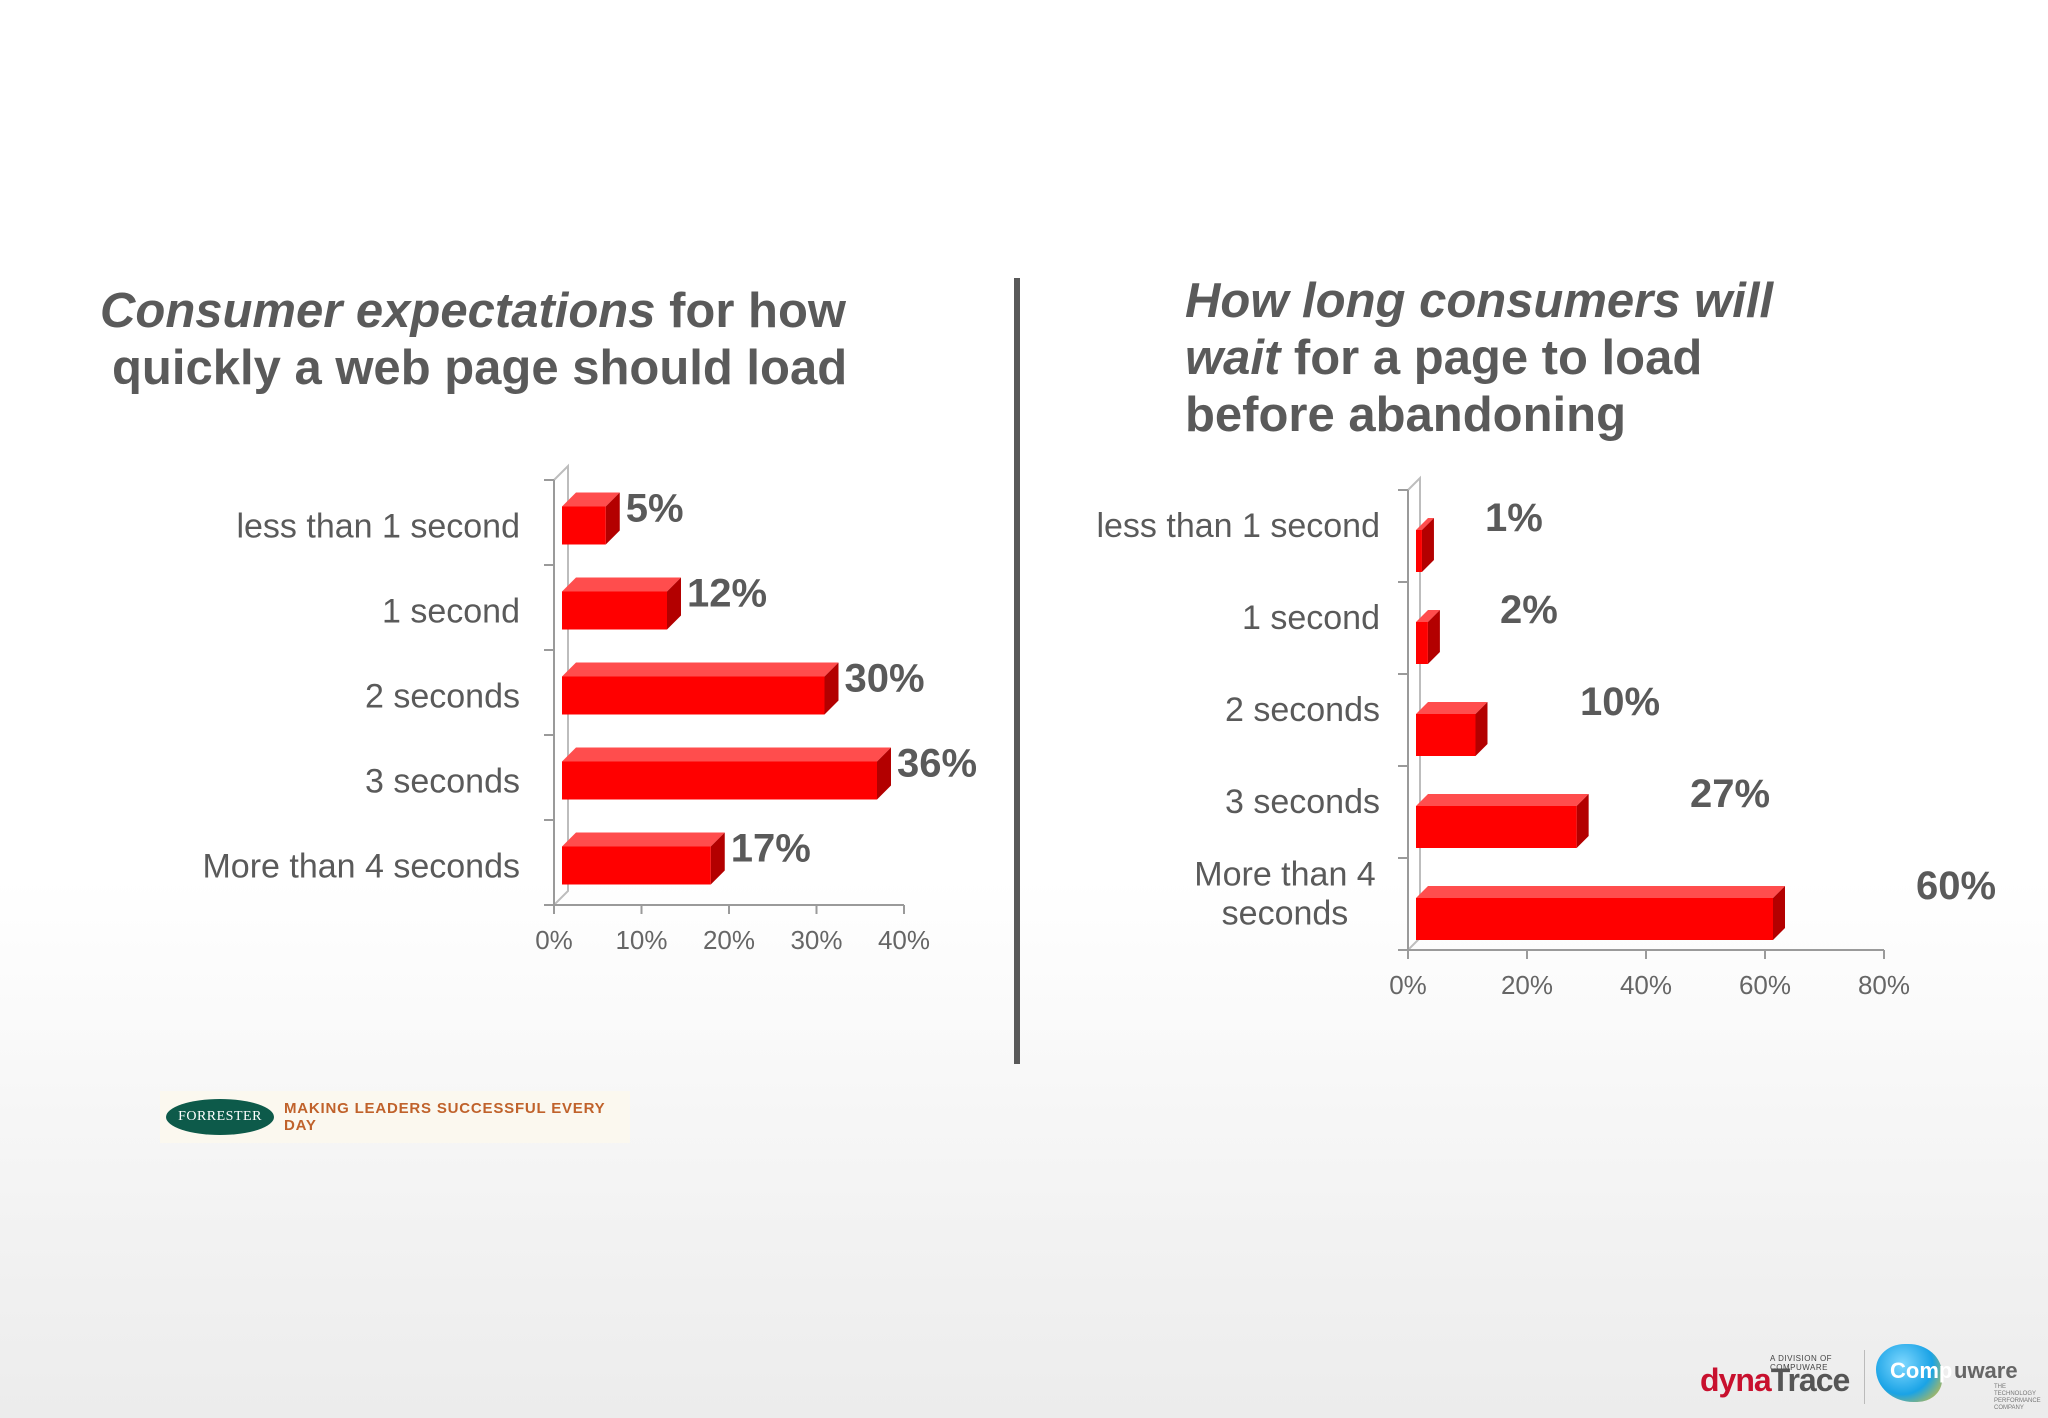  What do you see at coordinates (220, 1117) in the screenshot?
I see `forrester-oval-logo: FORRESTER` at bounding box center [220, 1117].